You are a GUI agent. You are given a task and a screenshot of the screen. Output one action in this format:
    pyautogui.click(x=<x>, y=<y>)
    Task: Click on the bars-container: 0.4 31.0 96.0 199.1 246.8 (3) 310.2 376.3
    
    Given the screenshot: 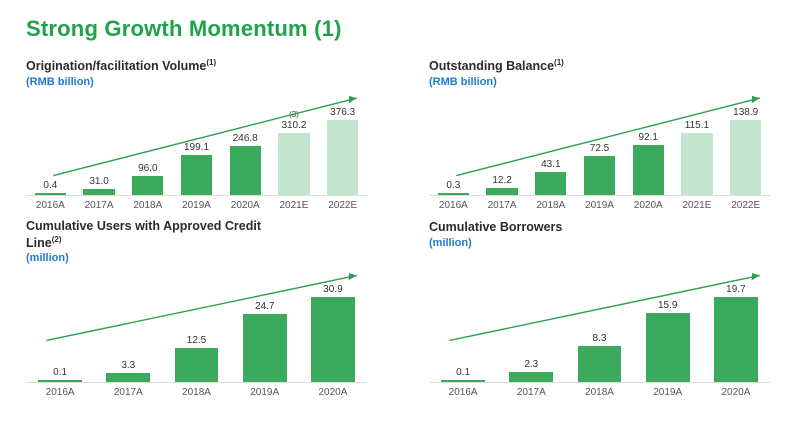 What is the action you would take?
    pyautogui.click(x=196, y=145)
    